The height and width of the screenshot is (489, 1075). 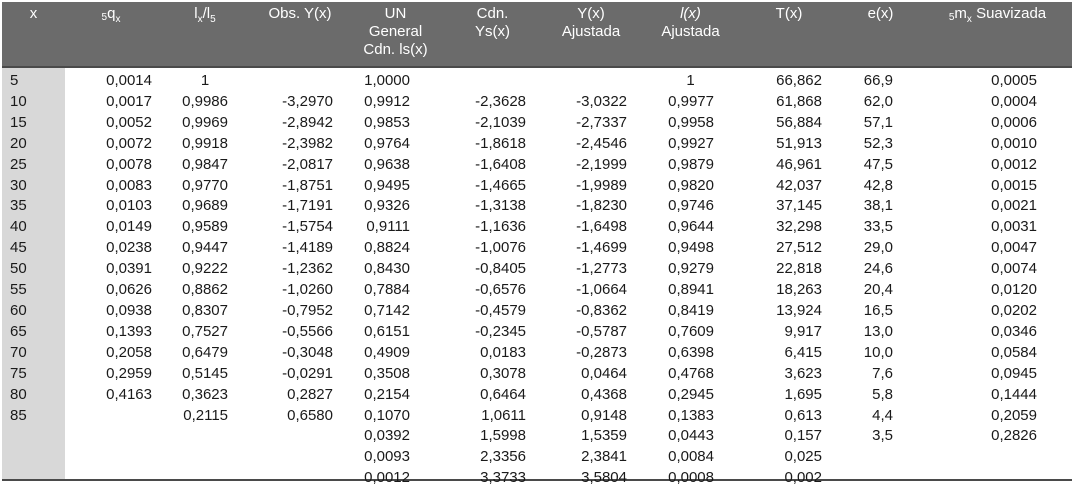 I want to click on cell-y-ajustada: 0,4368, so click(x=604, y=394).